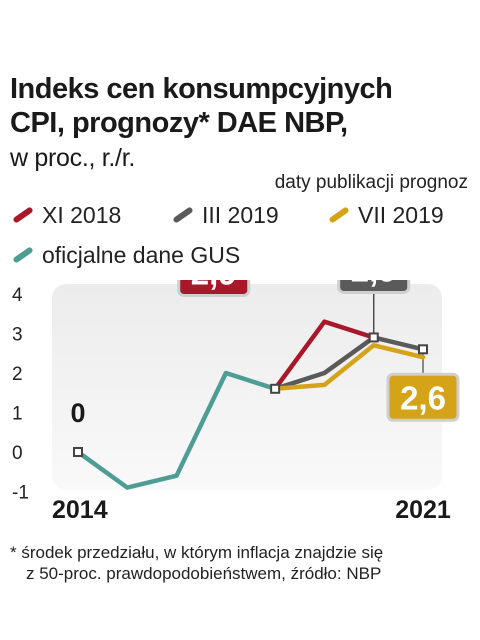 The height and width of the screenshot is (640, 480). I want to click on annotation-label-3: 2,6, so click(423, 397).